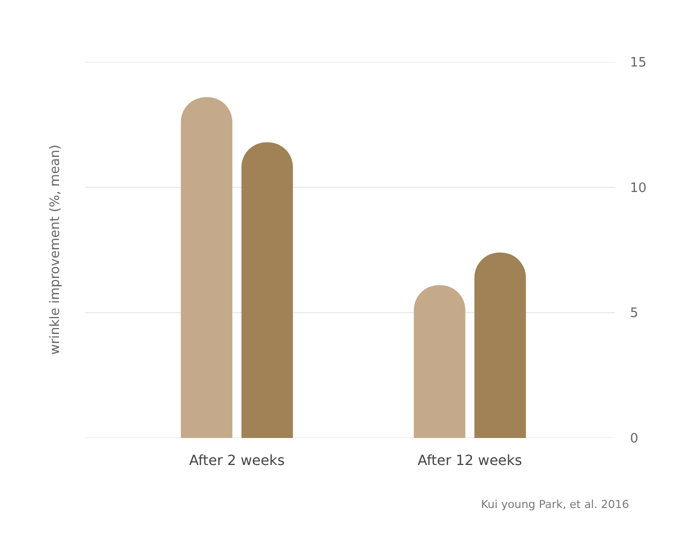 The width and height of the screenshot is (685, 550). I want to click on y-tick-label: 0, so click(634, 439).